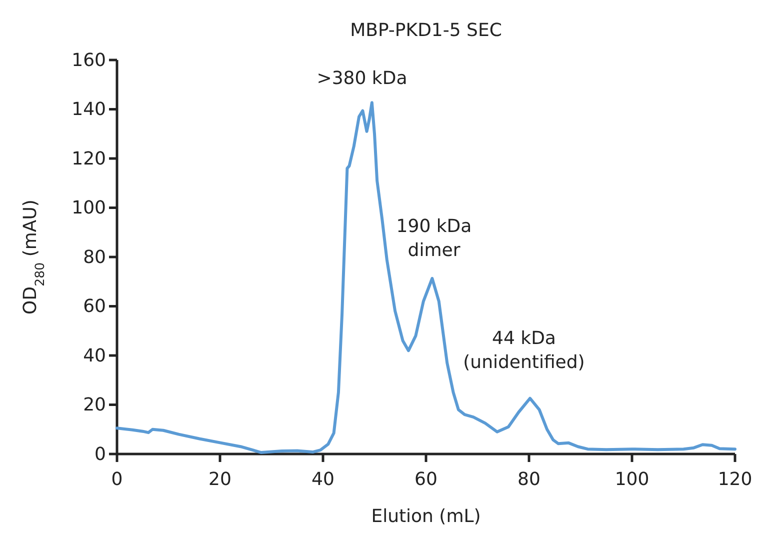  Describe the element at coordinates (89, 109) in the screenshot. I see `y-tick-label: 140` at that location.